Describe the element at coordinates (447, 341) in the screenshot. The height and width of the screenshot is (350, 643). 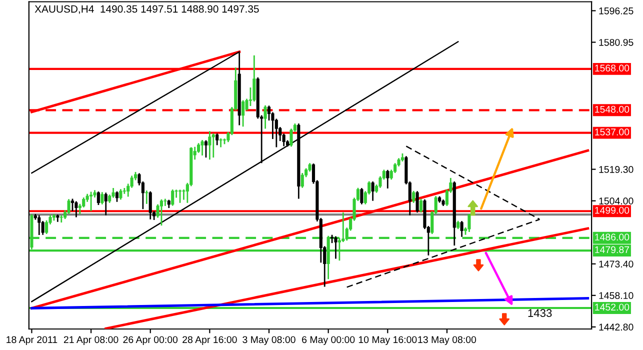
I see `x-tick-label: 13 May 08:00` at that location.